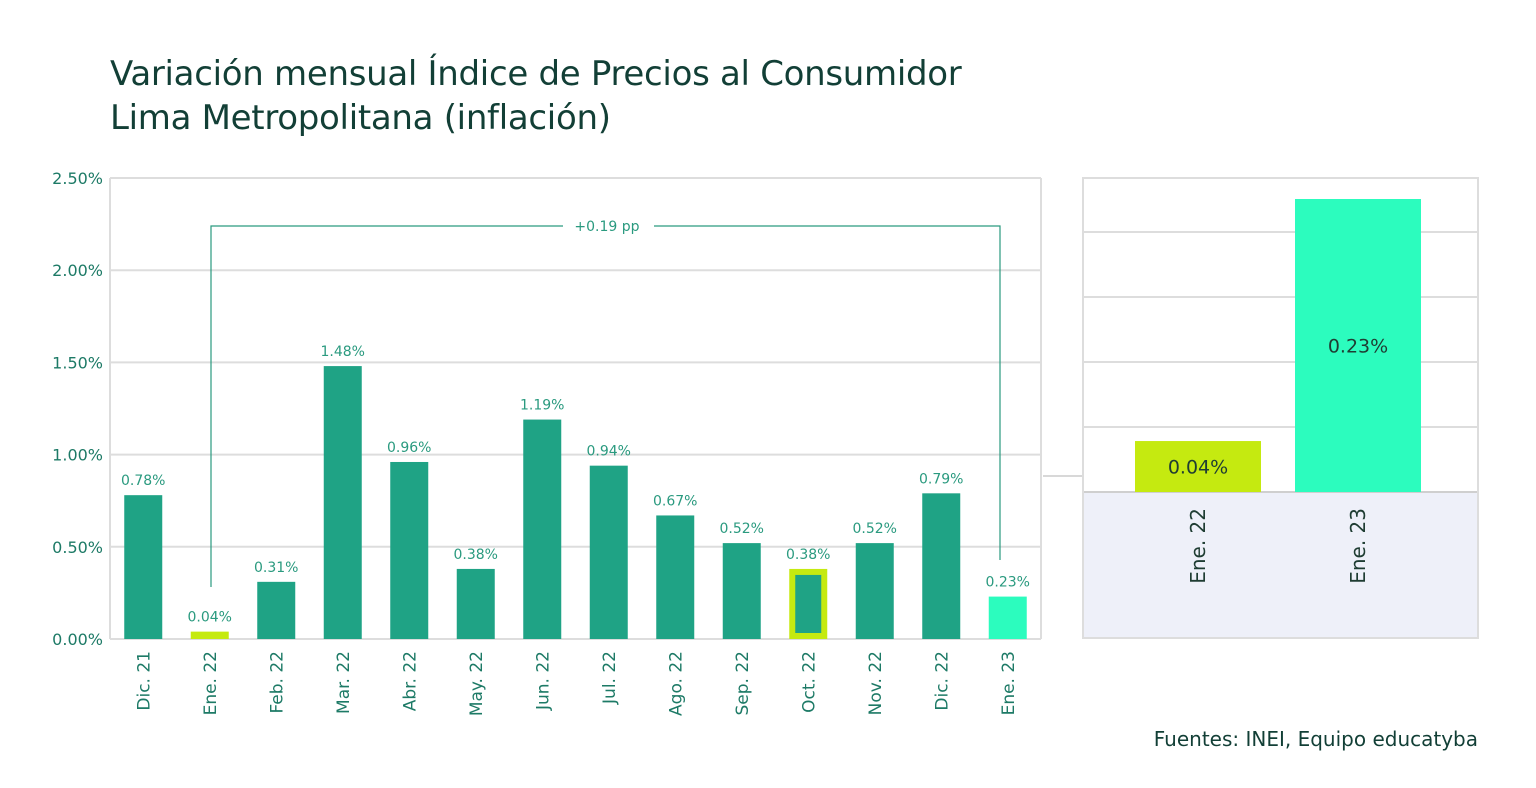  I want to click on main-y-tick-label: 1.00%, so click(77, 455).